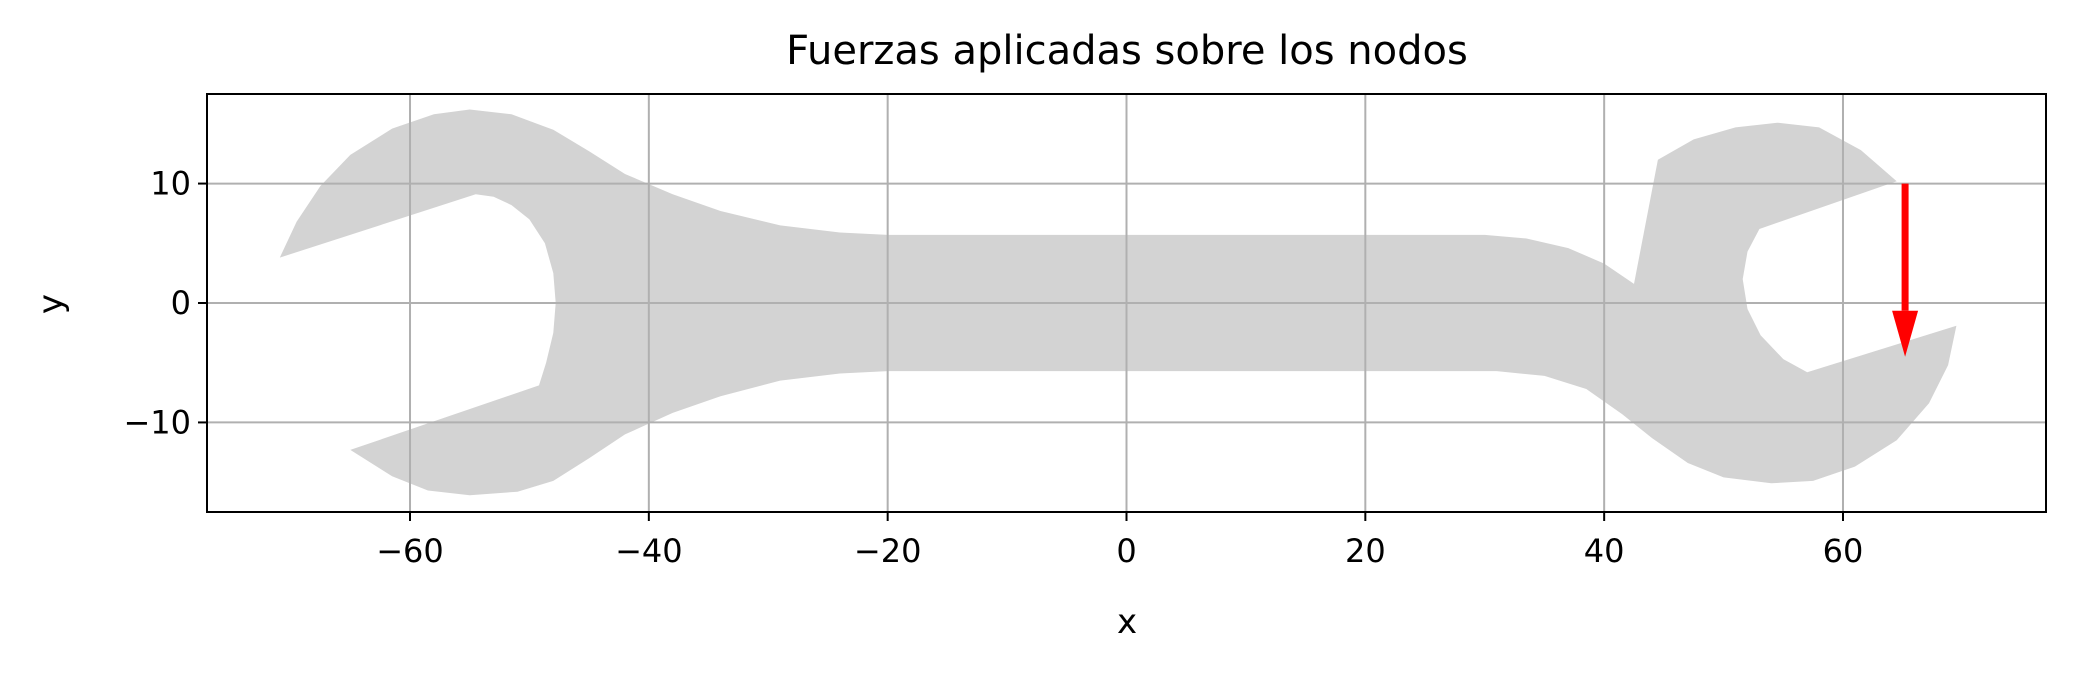  I want to click on x-tick-label: 20, so click(1365, 551).